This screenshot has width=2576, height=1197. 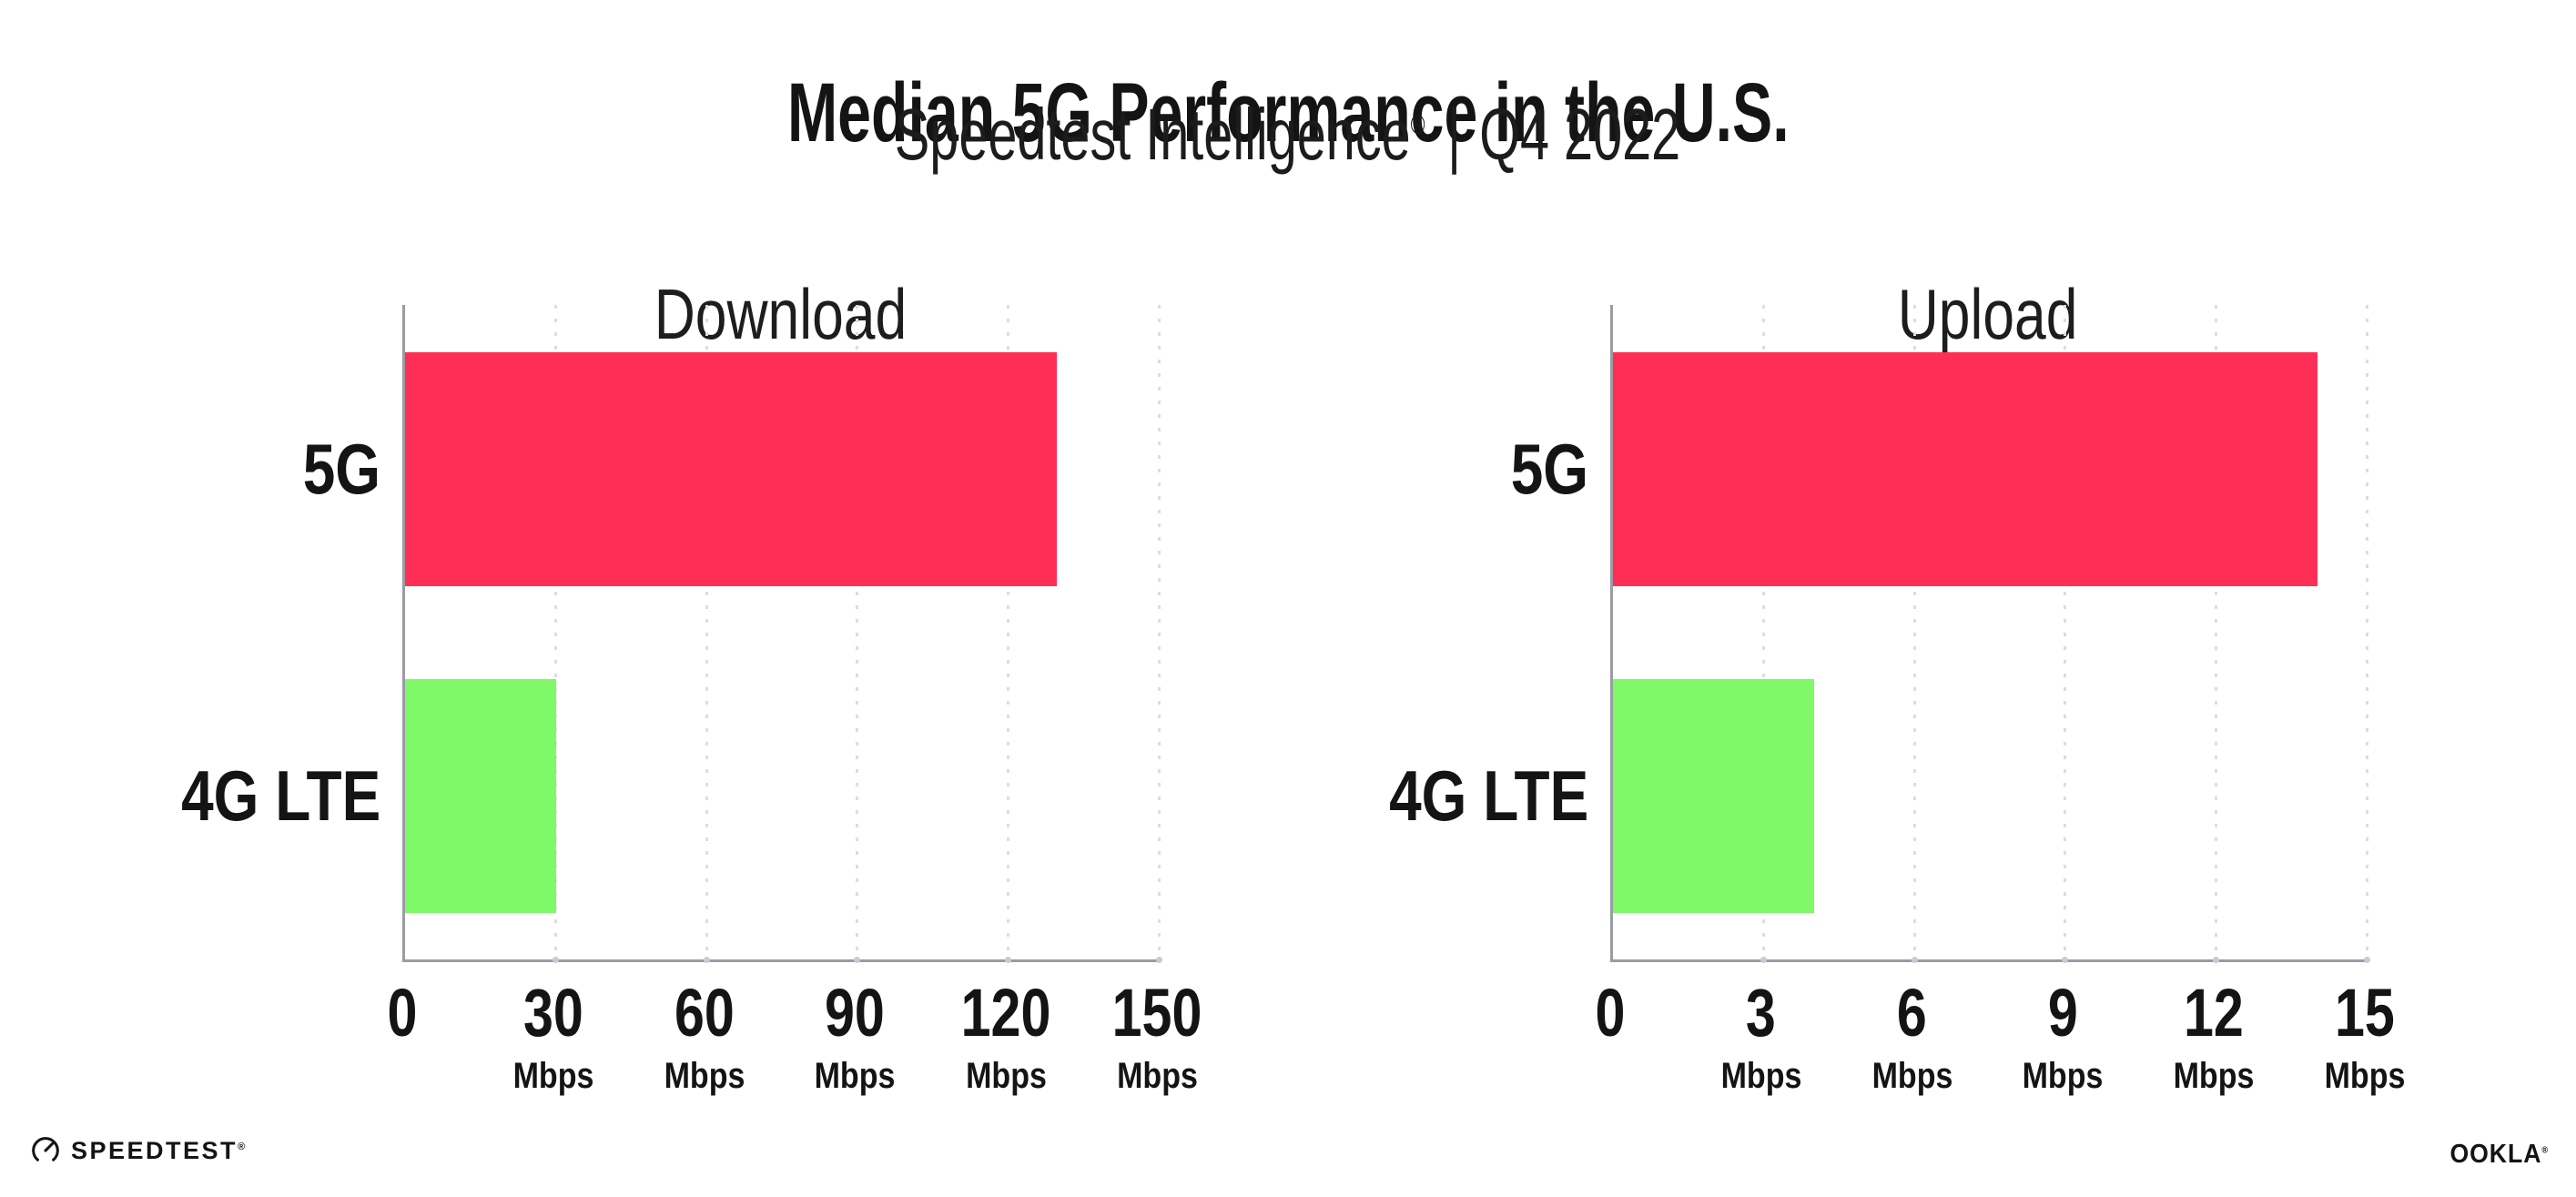 What do you see at coordinates (1005, 1037) in the screenshot?
I see `x-tick-label: 120 Mbps` at bounding box center [1005, 1037].